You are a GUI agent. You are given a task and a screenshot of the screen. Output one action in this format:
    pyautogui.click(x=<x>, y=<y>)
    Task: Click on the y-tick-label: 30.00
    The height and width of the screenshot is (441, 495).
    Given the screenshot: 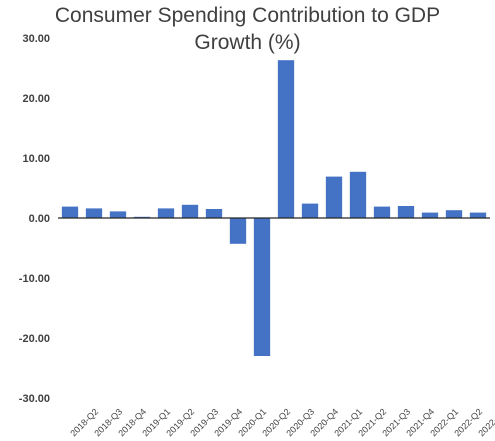 What is the action you would take?
    pyautogui.click(x=36, y=39)
    